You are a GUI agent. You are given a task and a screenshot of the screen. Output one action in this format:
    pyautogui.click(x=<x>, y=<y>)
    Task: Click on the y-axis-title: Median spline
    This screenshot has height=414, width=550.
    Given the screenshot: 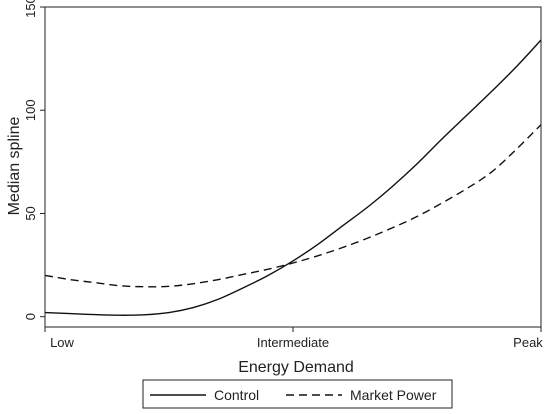 What is the action you would take?
    pyautogui.click(x=14, y=166)
    